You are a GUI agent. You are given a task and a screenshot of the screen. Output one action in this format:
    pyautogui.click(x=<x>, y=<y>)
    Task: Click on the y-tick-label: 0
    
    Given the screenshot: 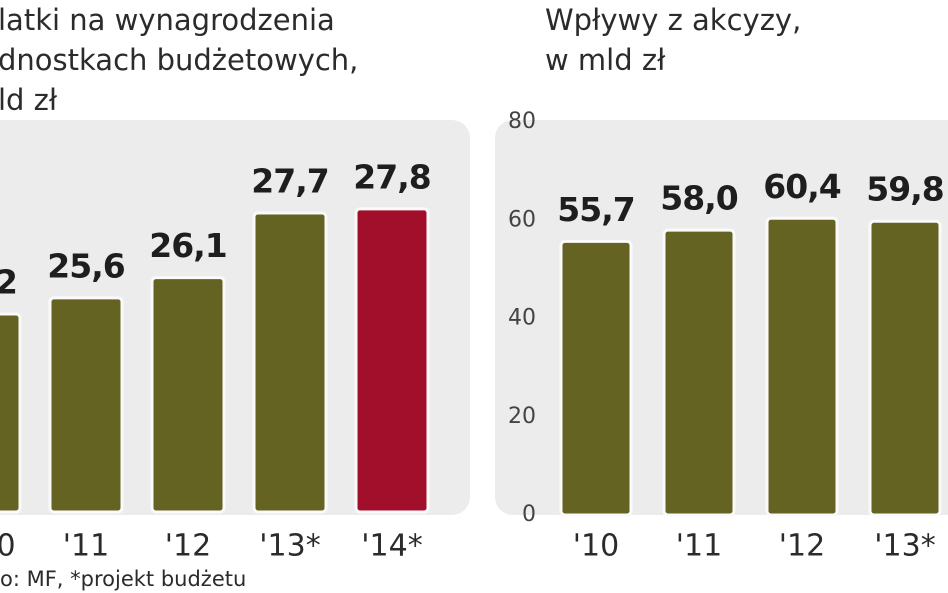 What is the action you would take?
    pyautogui.click(x=529, y=514)
    